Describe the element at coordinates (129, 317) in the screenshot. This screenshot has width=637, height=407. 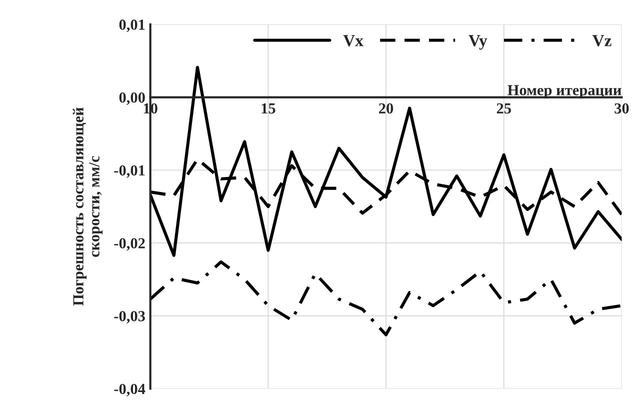
I see `y-tick-label: -0,03` at that location.